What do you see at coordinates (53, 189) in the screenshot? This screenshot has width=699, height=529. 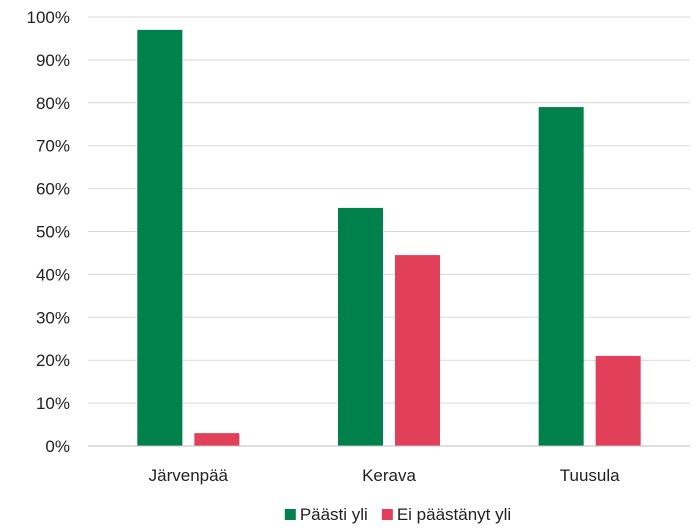 I see `y-tick-label: 60%` at bounding box center [53, 189].